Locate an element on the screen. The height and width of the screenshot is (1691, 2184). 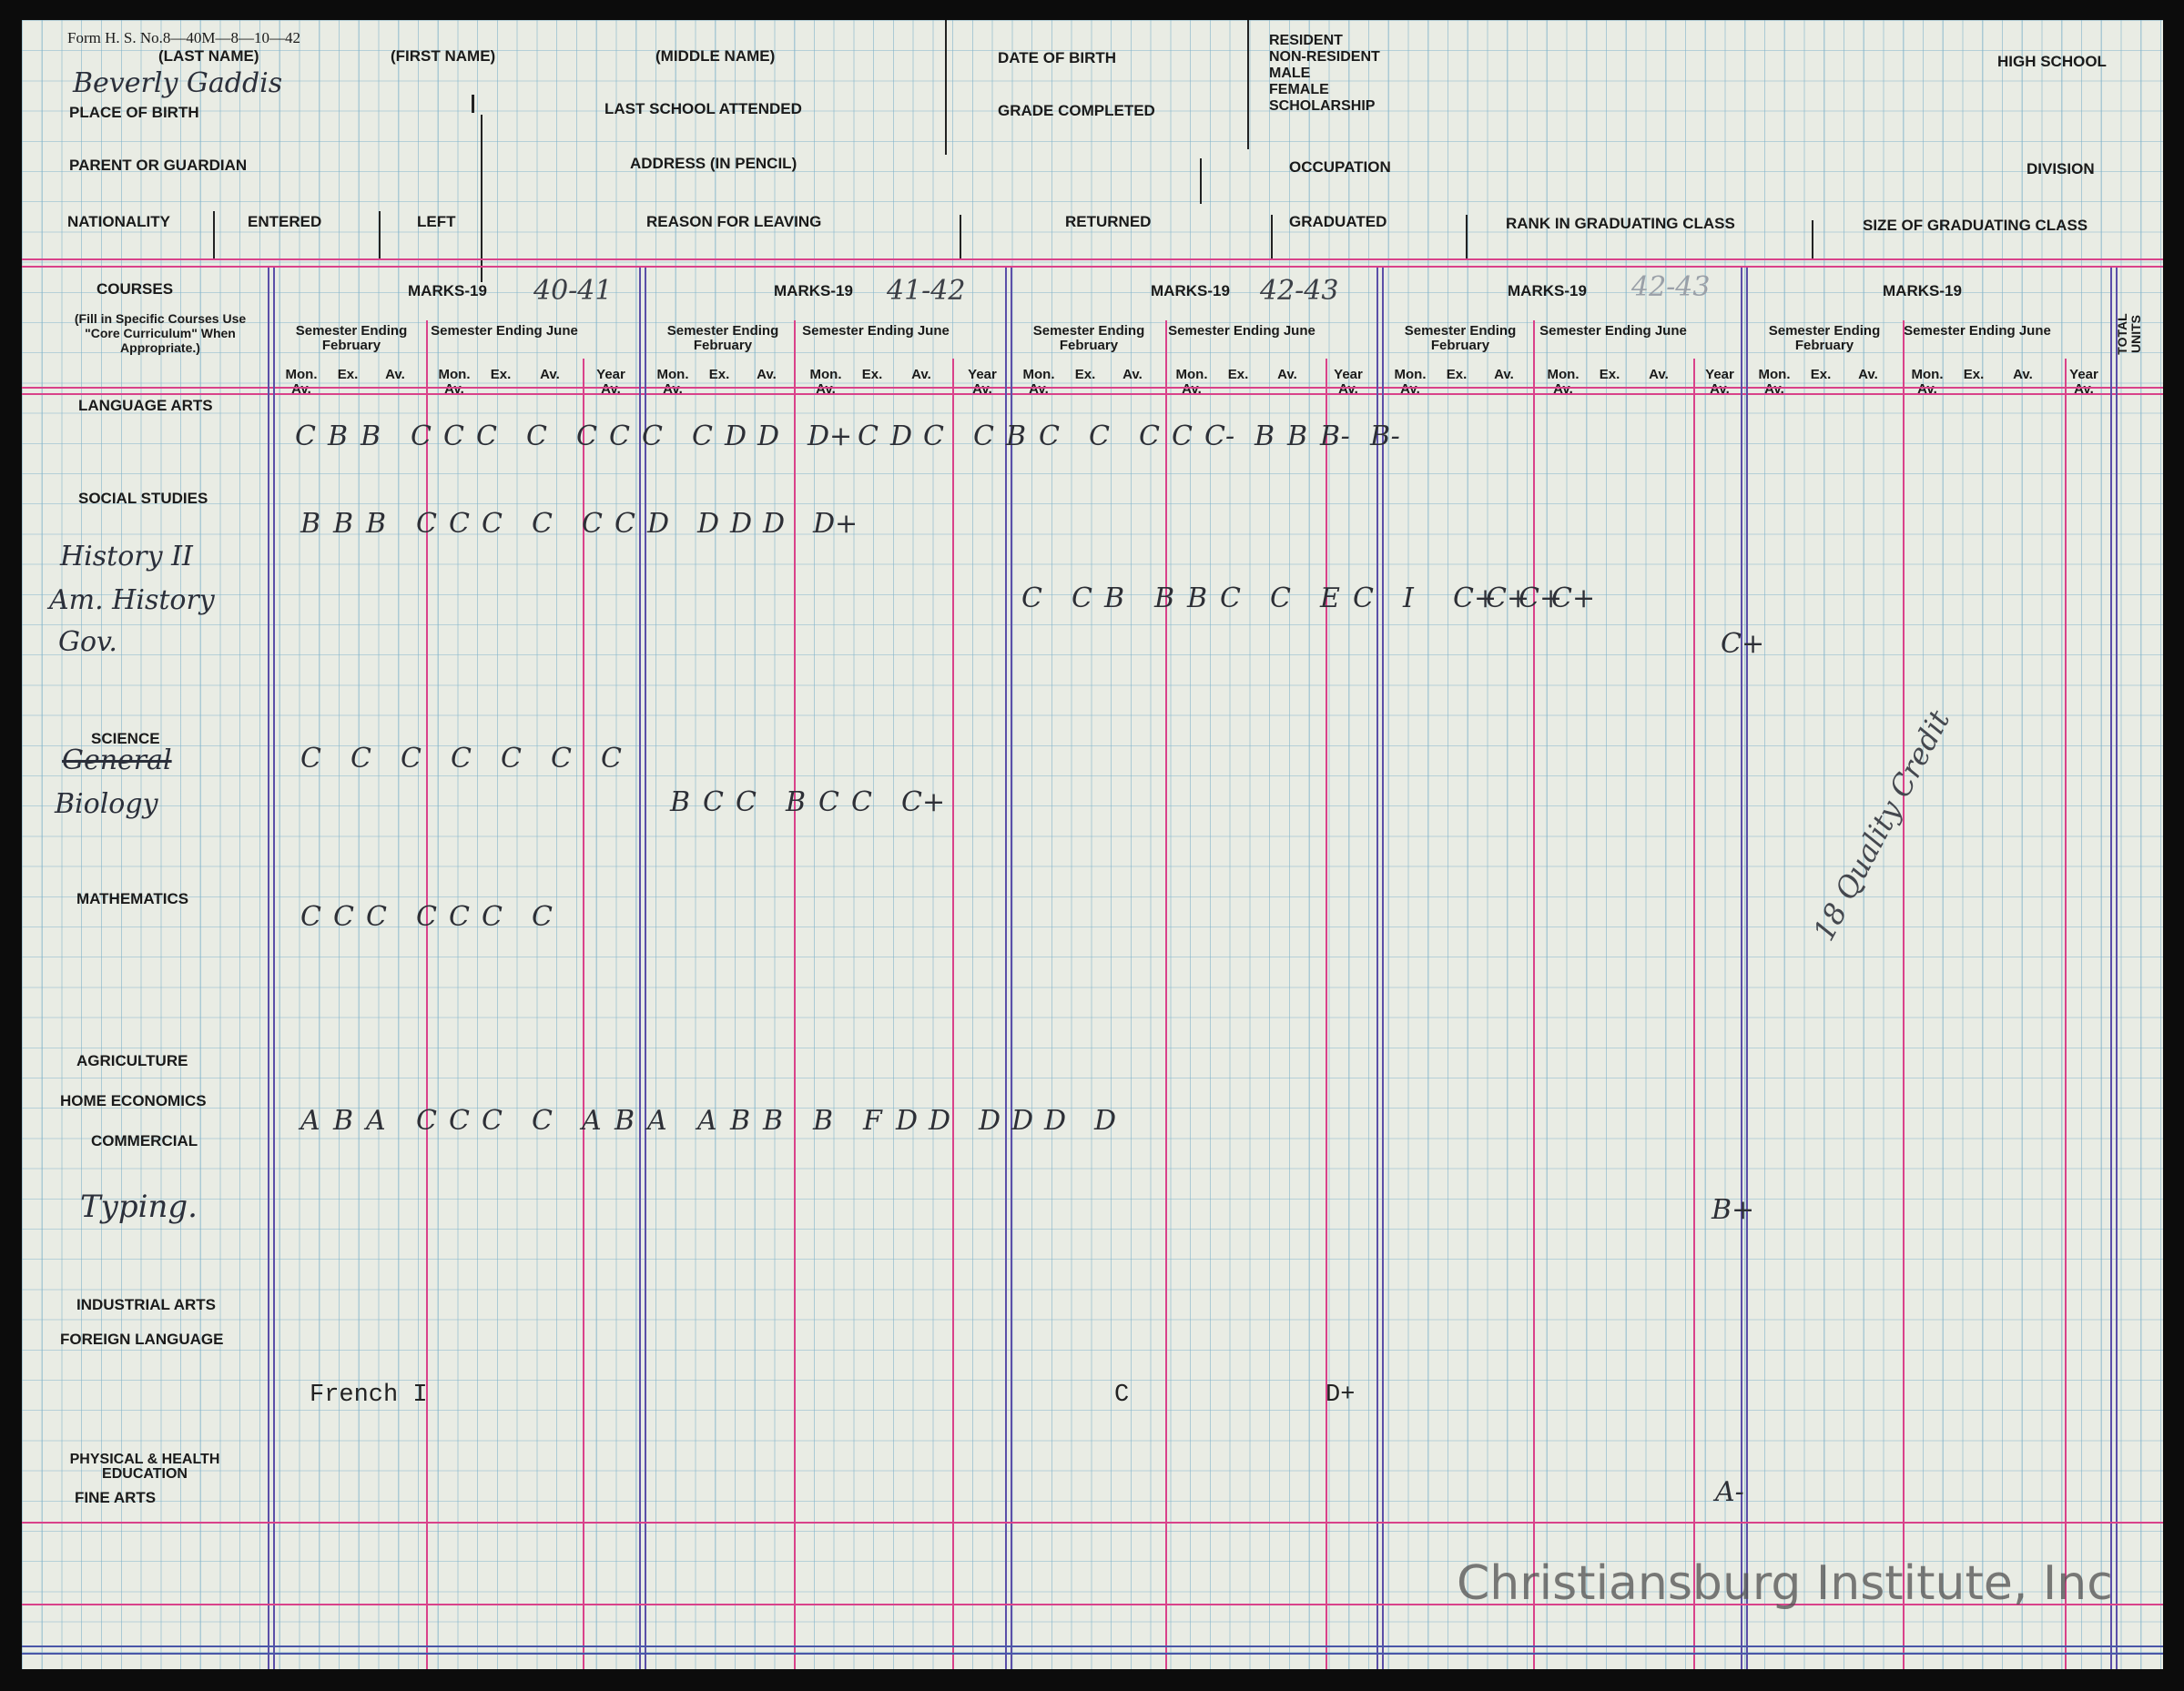
last-school-label: LAST SCHOOL ATTENDED is located at coordinates (703, 108).